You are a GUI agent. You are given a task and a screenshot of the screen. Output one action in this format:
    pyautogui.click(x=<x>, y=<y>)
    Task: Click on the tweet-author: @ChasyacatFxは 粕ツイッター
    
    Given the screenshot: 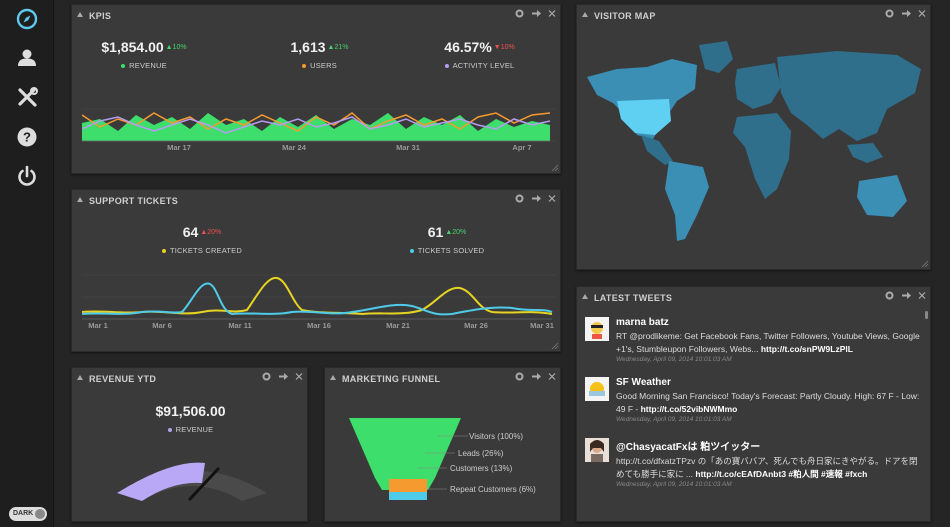 What is the action you would take?
    pyautogui.click(x=688, y=447)
    